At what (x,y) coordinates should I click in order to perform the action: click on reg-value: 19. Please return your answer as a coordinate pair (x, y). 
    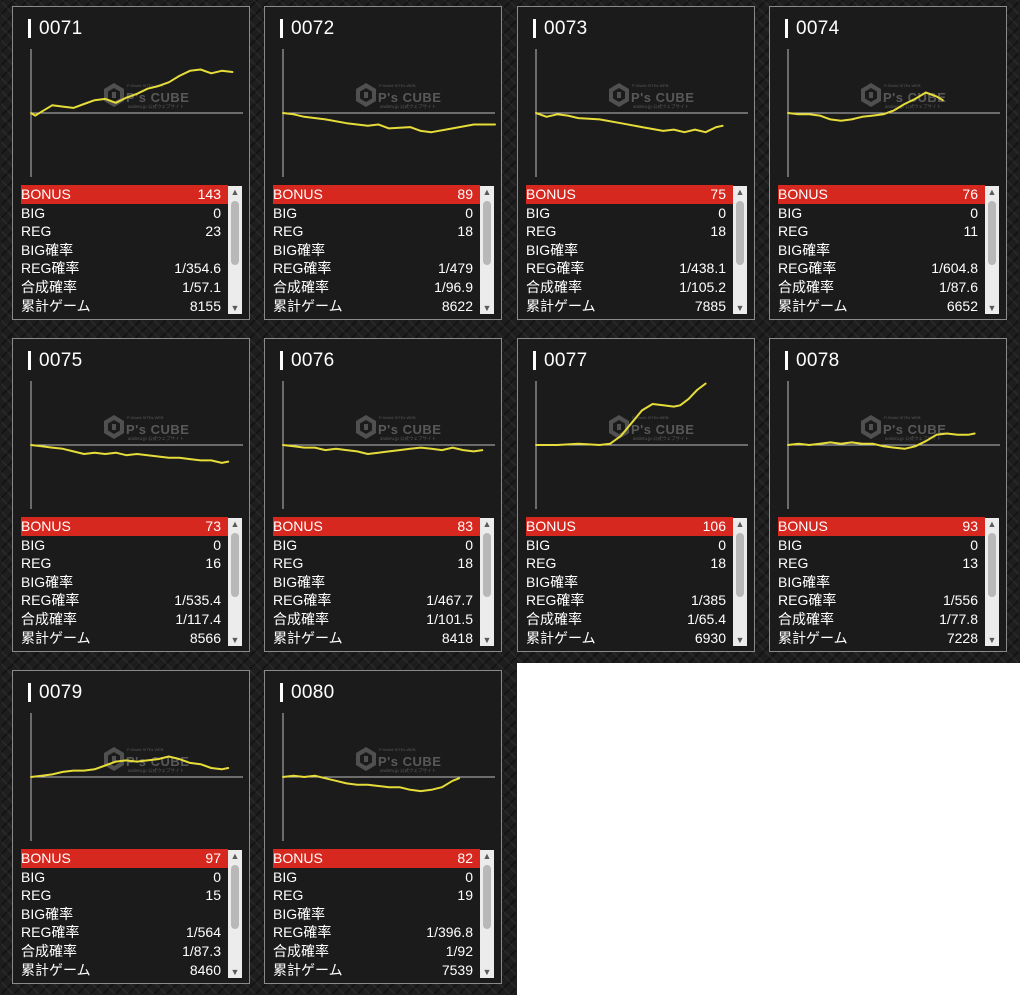
    Looking at the image, I should click on (465, 895).